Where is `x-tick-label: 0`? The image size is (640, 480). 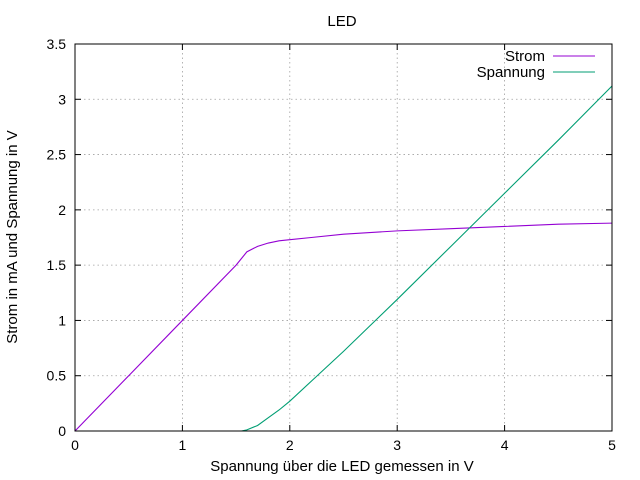
x-tick-label: 0 is located at coordinates (75, 445).